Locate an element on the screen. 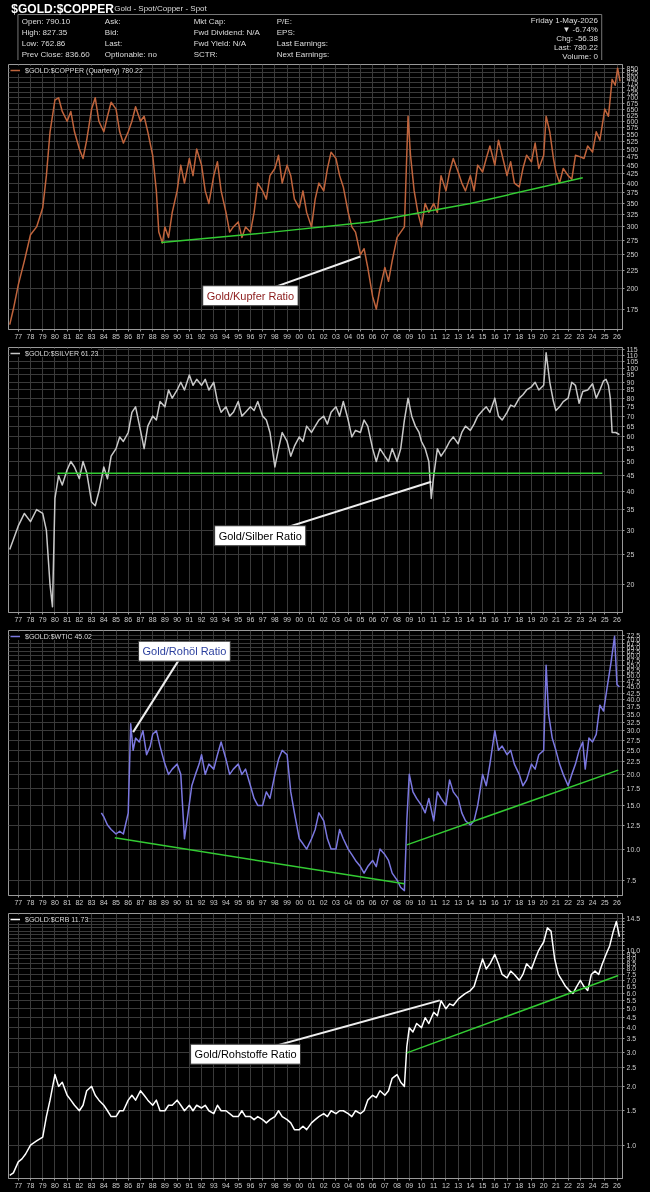  annotation: Gold/Rohöl Ratio is located at coordinates (184, 651).